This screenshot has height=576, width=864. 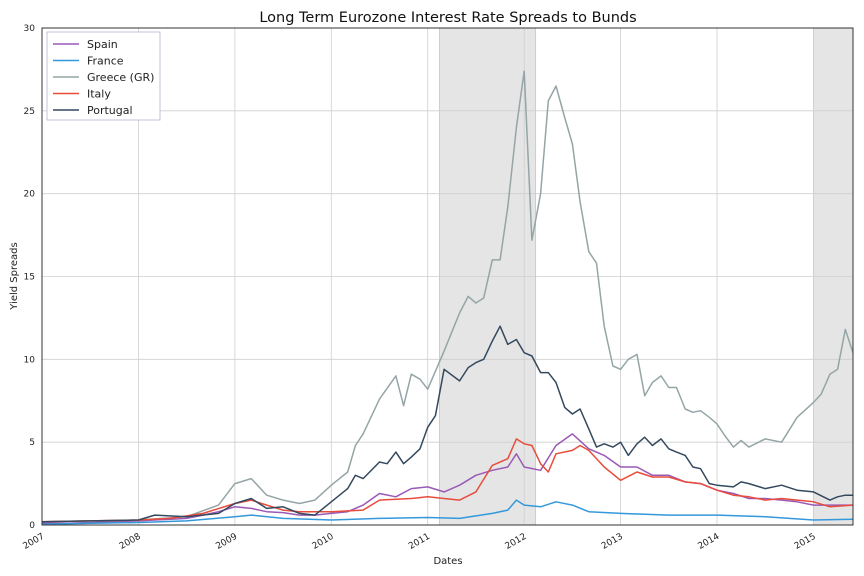 I want to click on y-tick-label: 20, so click(x=30, y=195).